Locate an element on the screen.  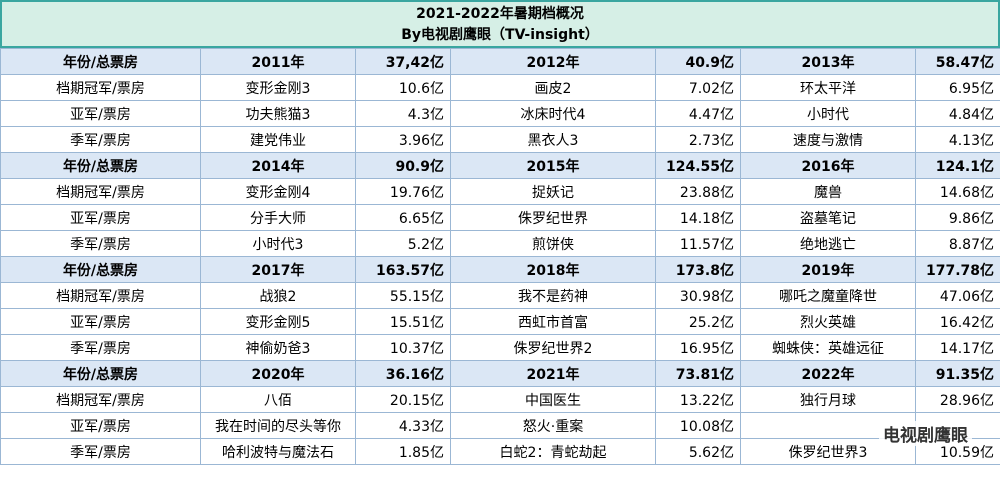
header-row: 年份/总票房 2020年 36.16亿 2021年 73.81亿 2022年 91.35亿 is located at coordinates (500, 373).